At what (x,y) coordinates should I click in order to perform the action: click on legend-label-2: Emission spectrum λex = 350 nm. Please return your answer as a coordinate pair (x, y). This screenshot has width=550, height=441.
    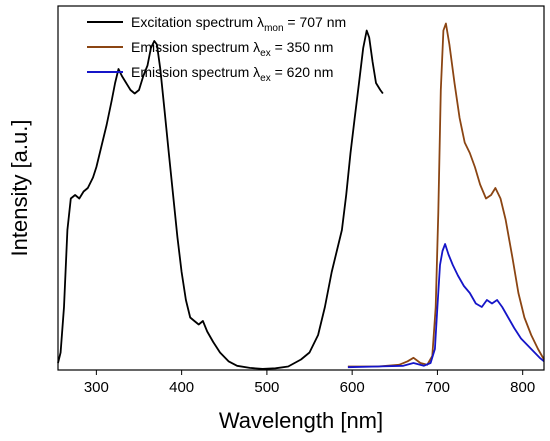
    Looking at the image, I should click on (232, 49).